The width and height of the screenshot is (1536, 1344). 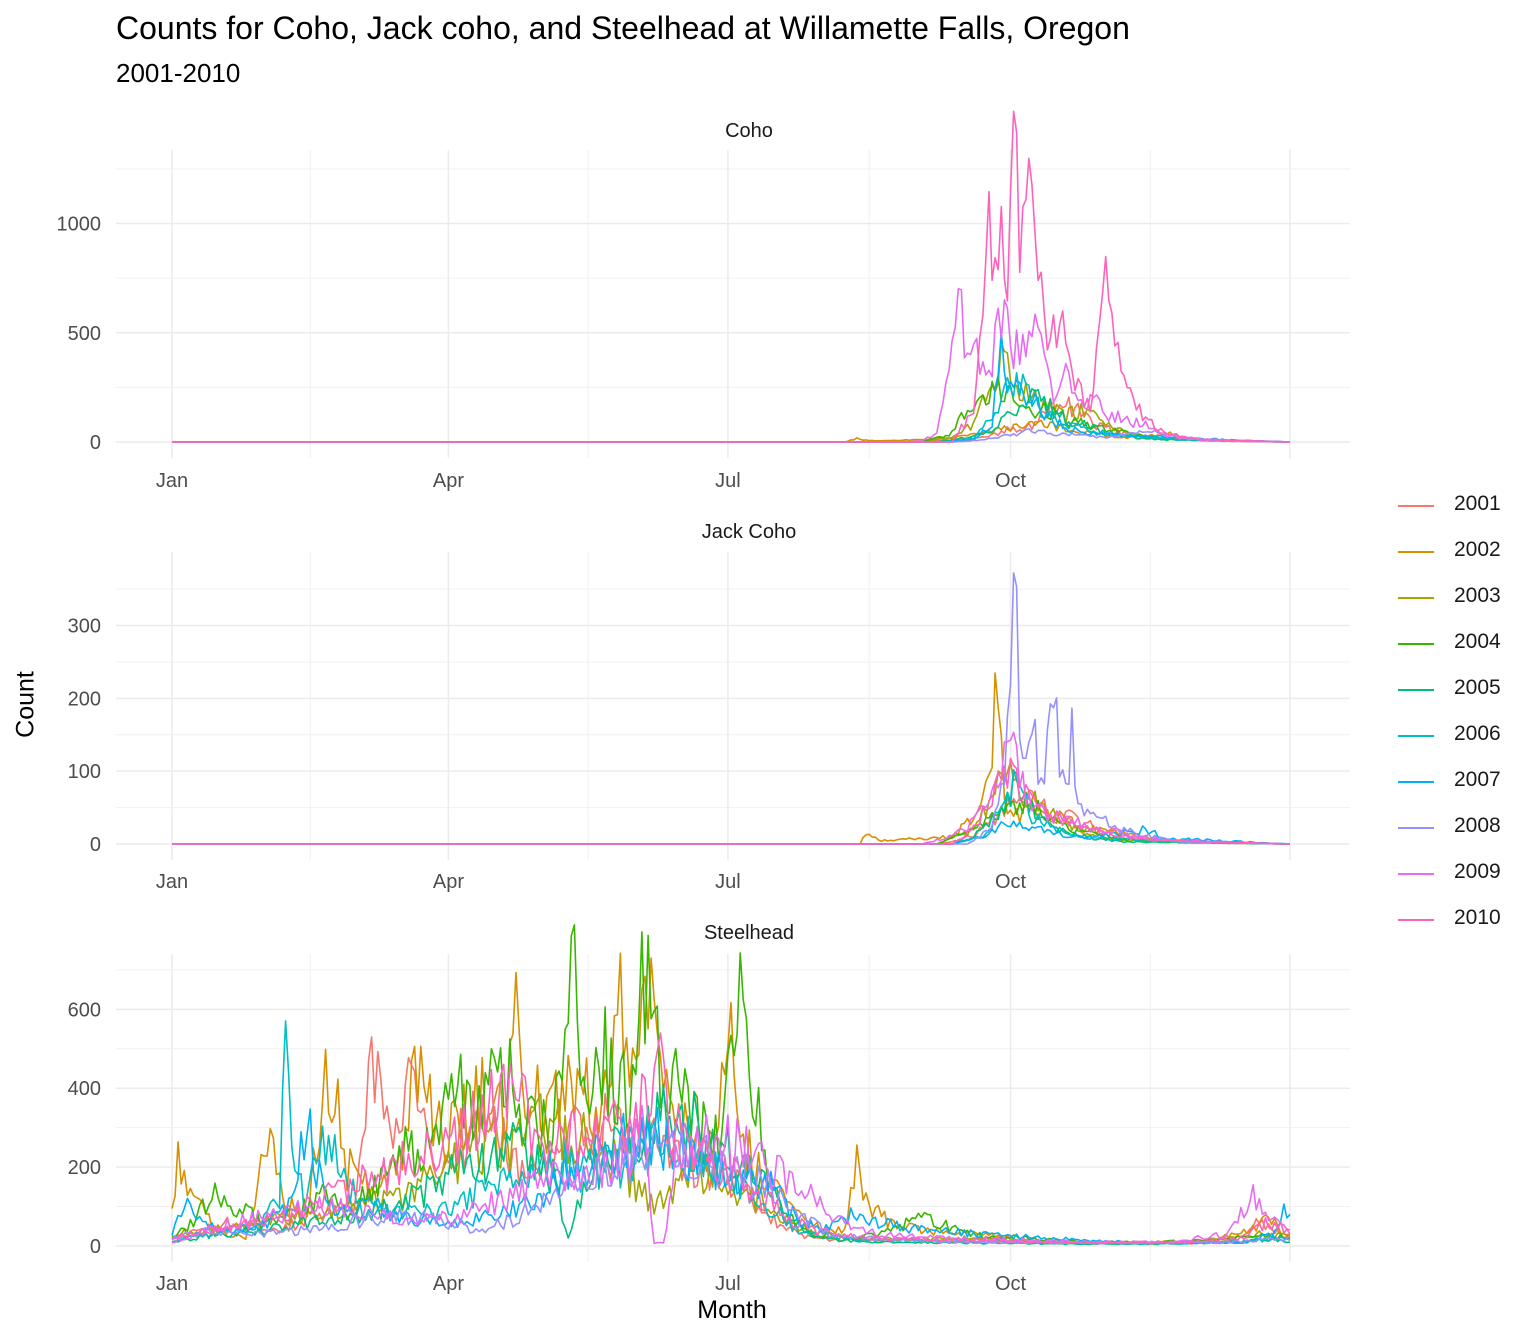 What do you see at coordinates (749, 532) in the screenshot?
I see `panel-title: Jack Coho` at bounding box center [749, 532].